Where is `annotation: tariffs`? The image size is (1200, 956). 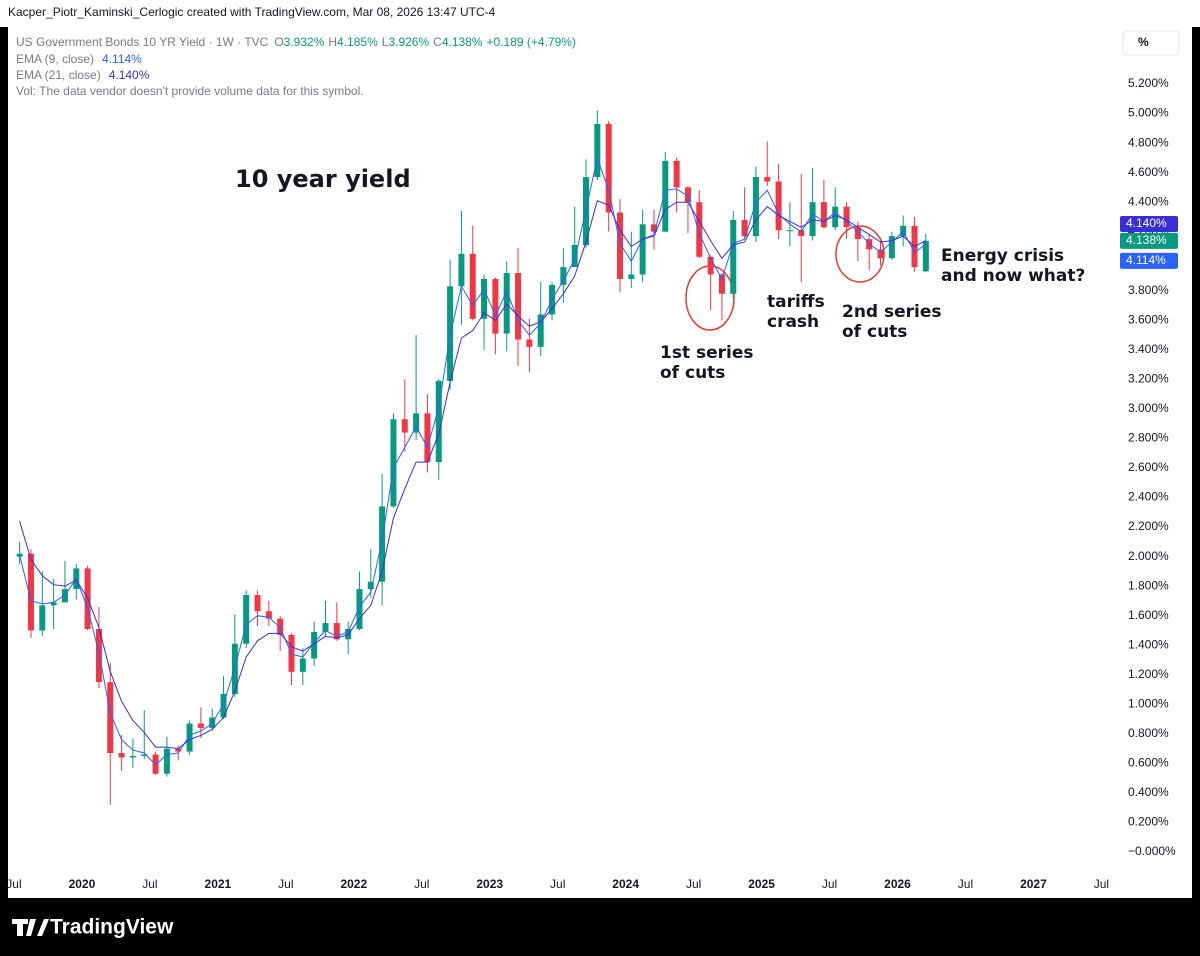
annotation: tariffs is located at coordinates (796, 302).